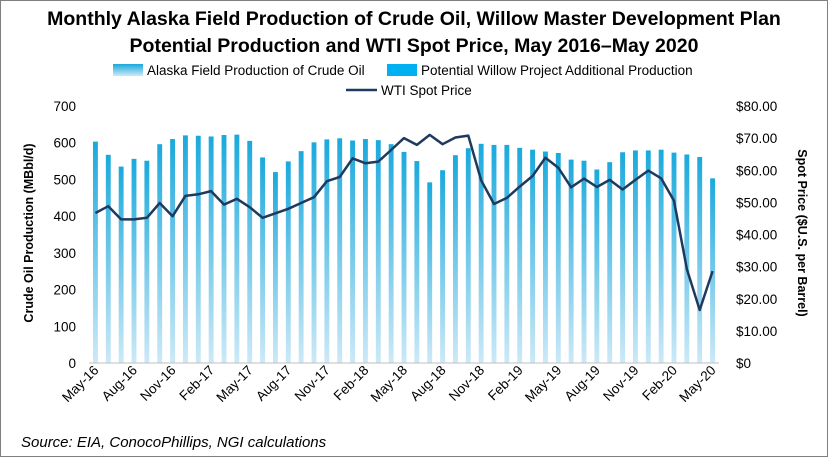 The height and width of the screenshot is (457, 828). What do you see at coordinates (256, 70) in the screenshot?
I see `legend-label-alaska: Alaska Field Production of Crude Oil` at bounding box center [256, 70].